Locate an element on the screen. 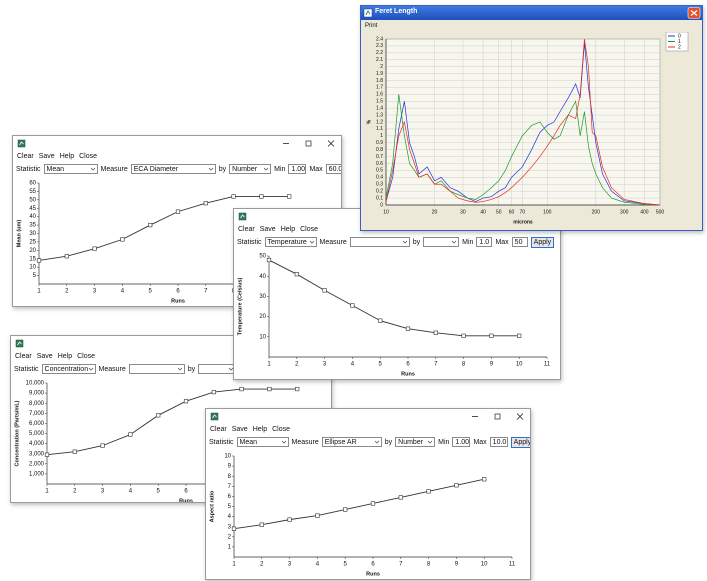  text-input: 1.0 is located at coordinates (484, 242).